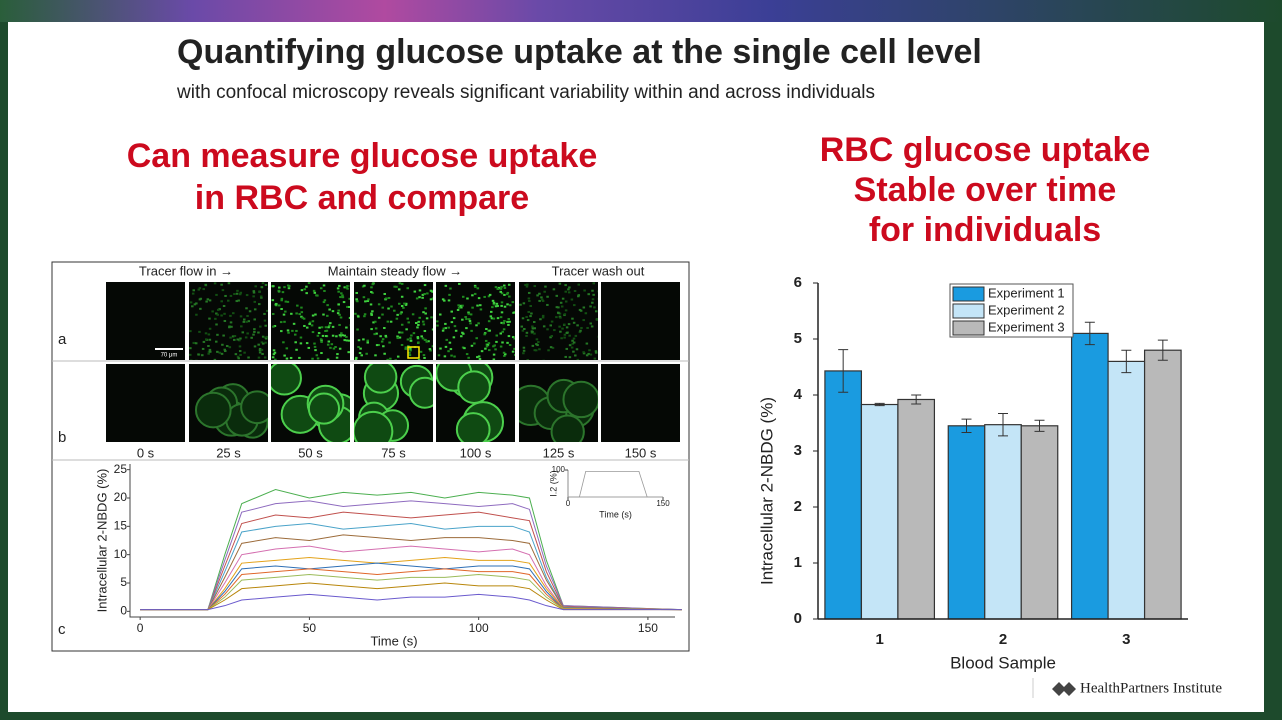 This screenshot has width=1282, height=720. I want to click on column-label: Maintain steady flow →, so click(395, 270).